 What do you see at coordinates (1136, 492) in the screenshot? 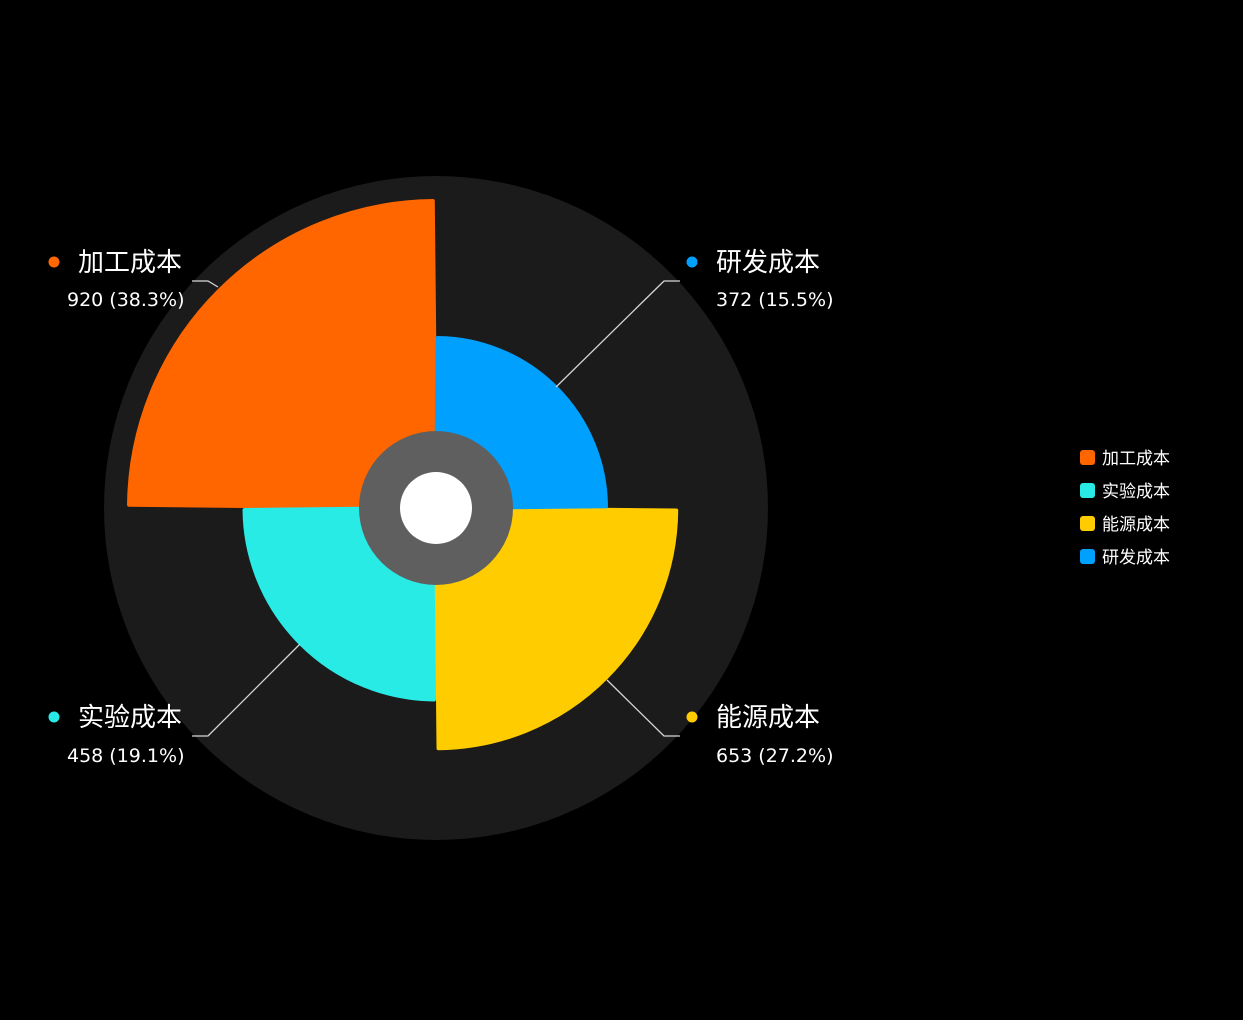
I see `legend-label-1: 实验成本` at bounding box center [1136, 492].